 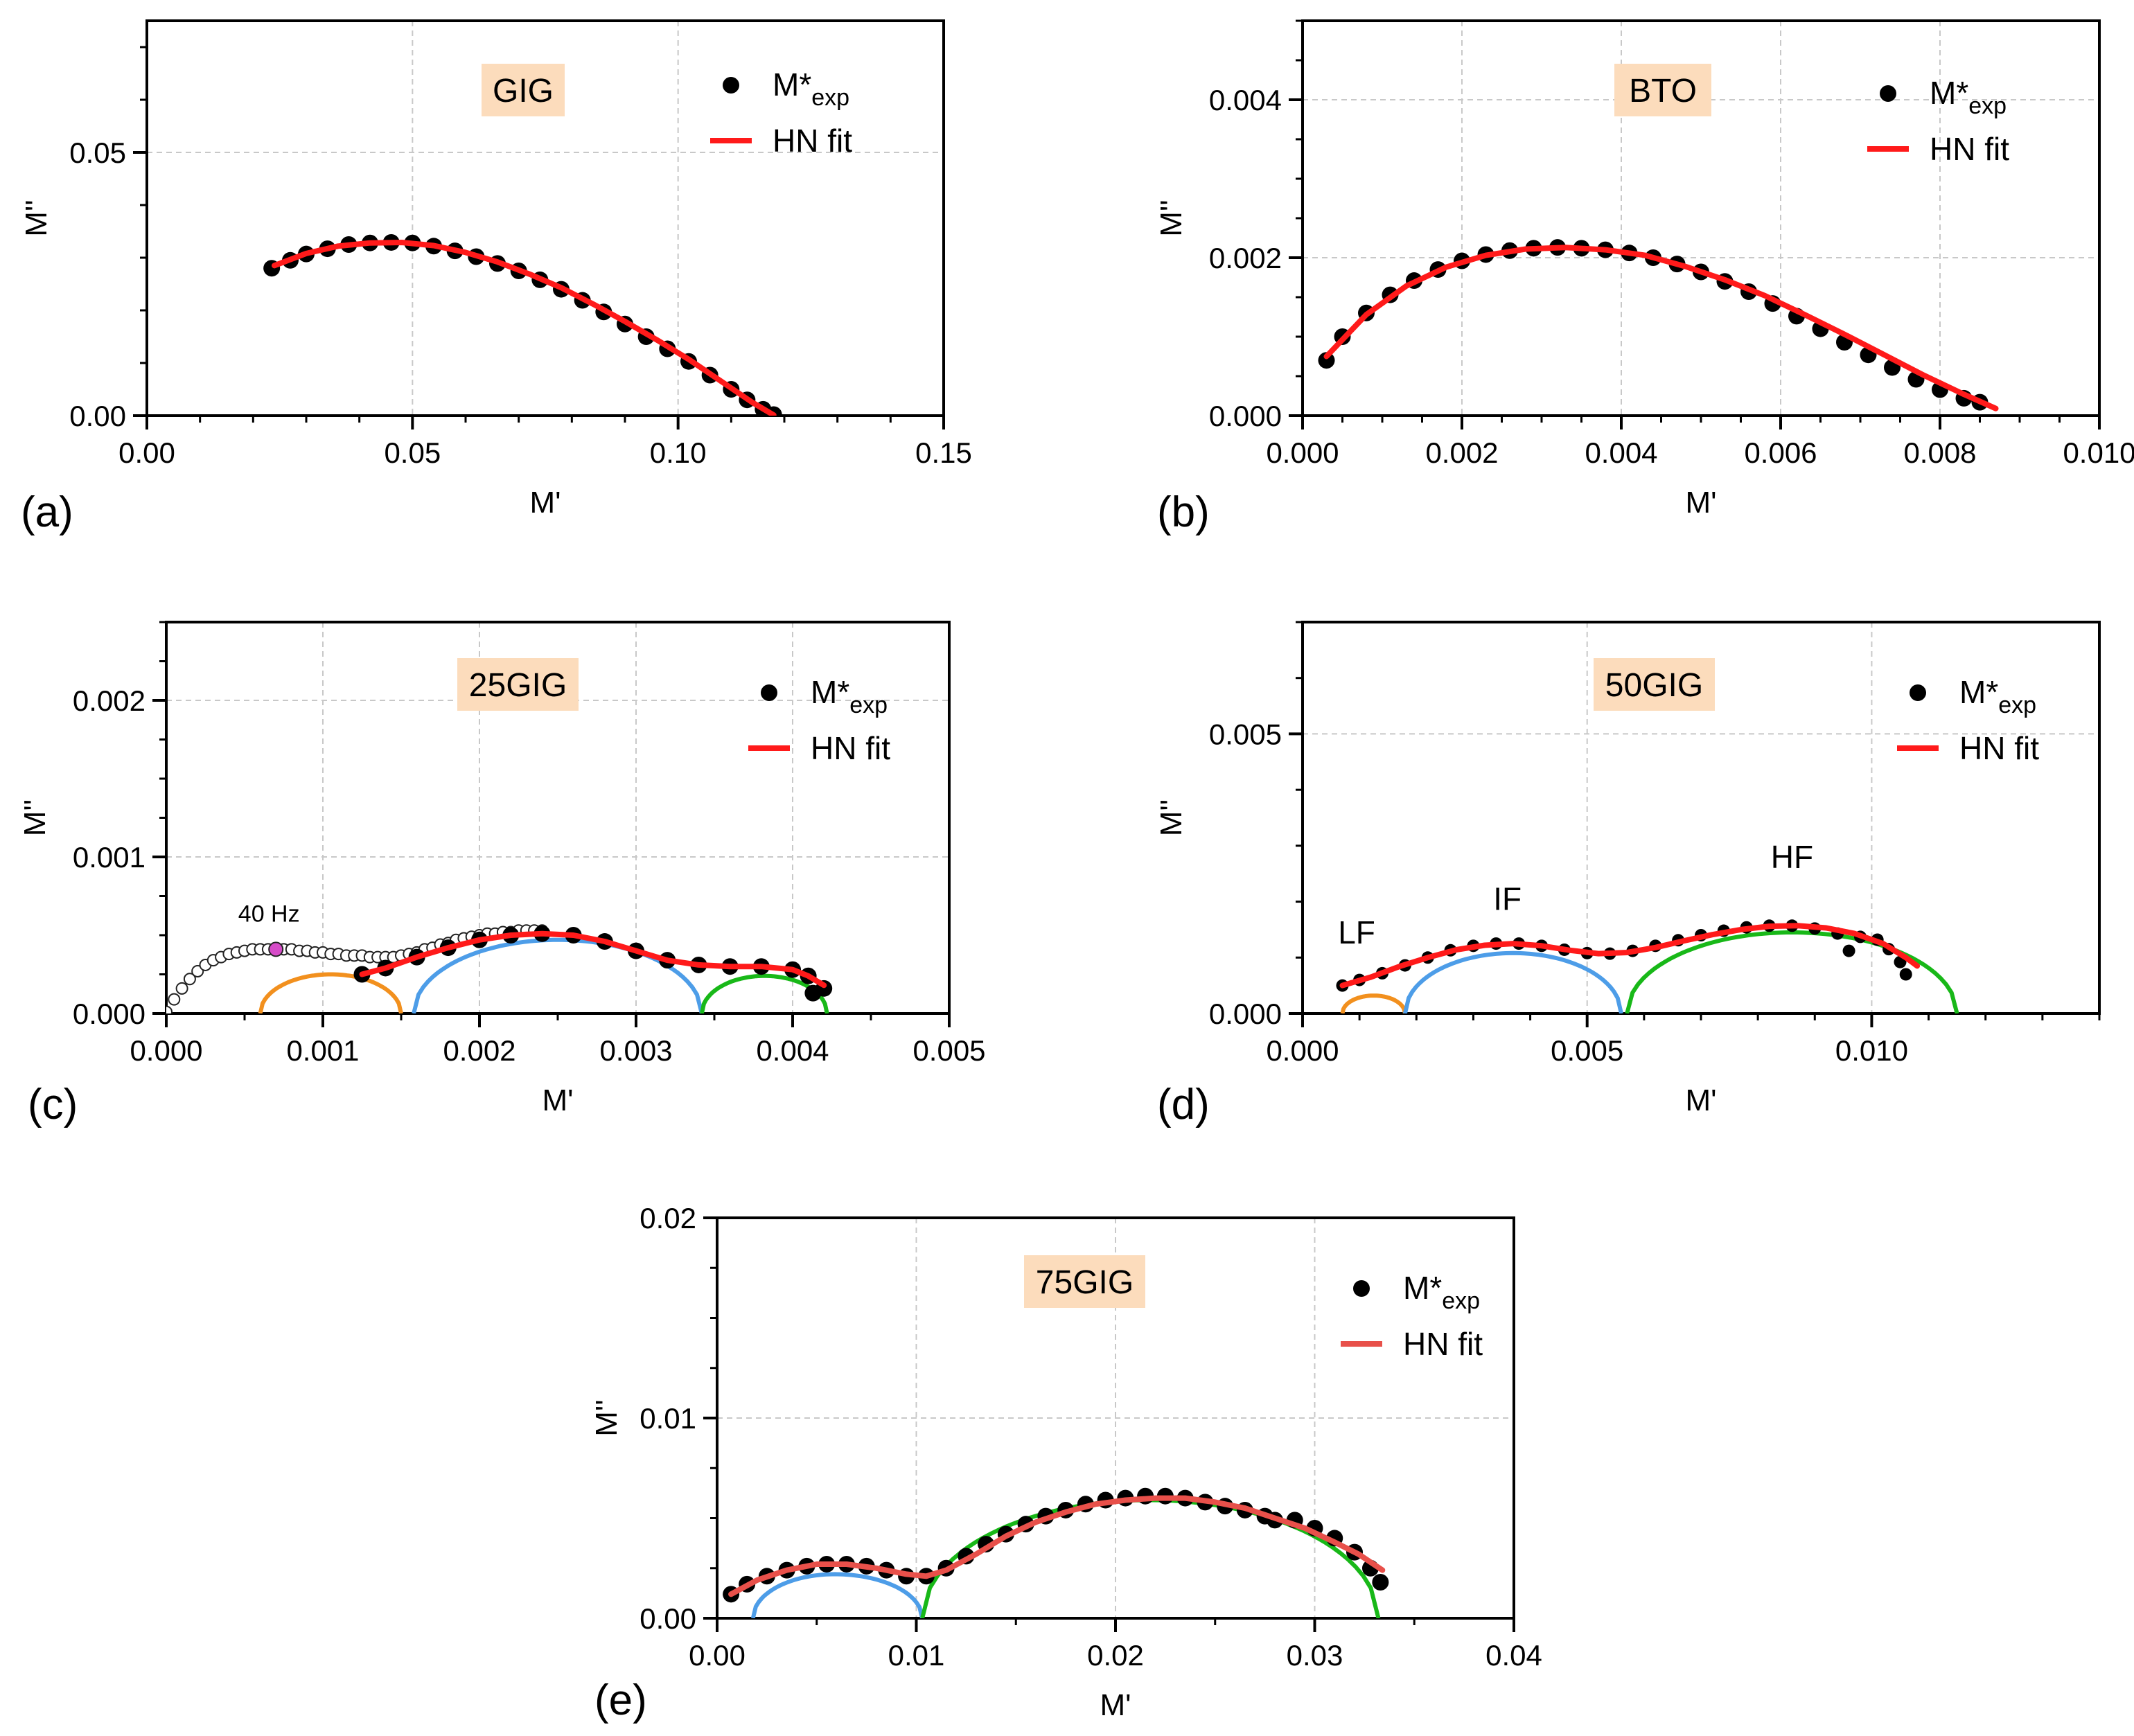 I want to click on y-tick-label: 0.004, so click(x=1245, y=100).